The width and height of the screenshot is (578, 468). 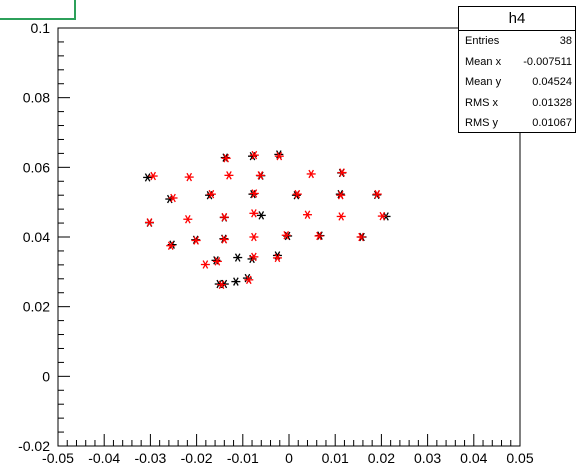 What do you see at coordinates (381, 458) in the screenshot?
I see `x-tick-label: 0.02` at bounding box center [381, 458].